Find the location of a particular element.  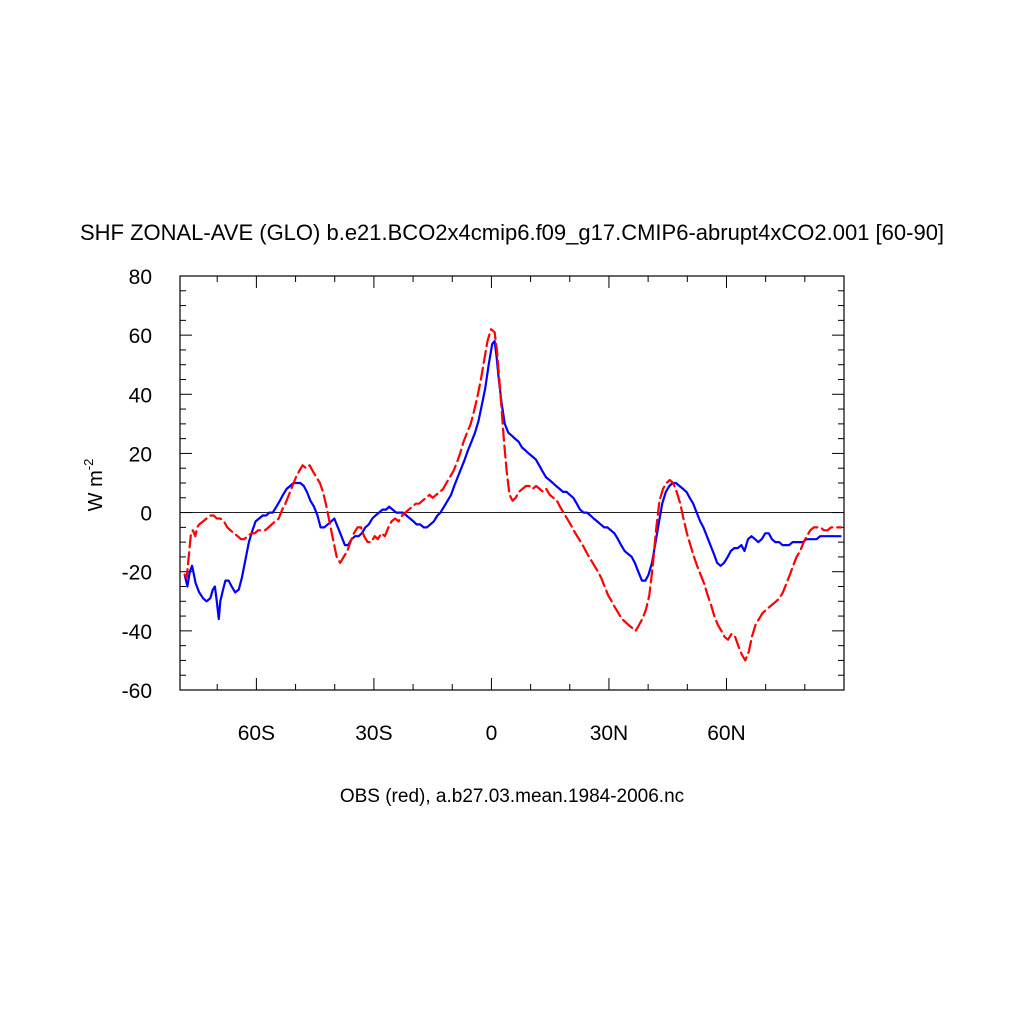

y-axis-label-text: W m is located at coordinates (96, 490).